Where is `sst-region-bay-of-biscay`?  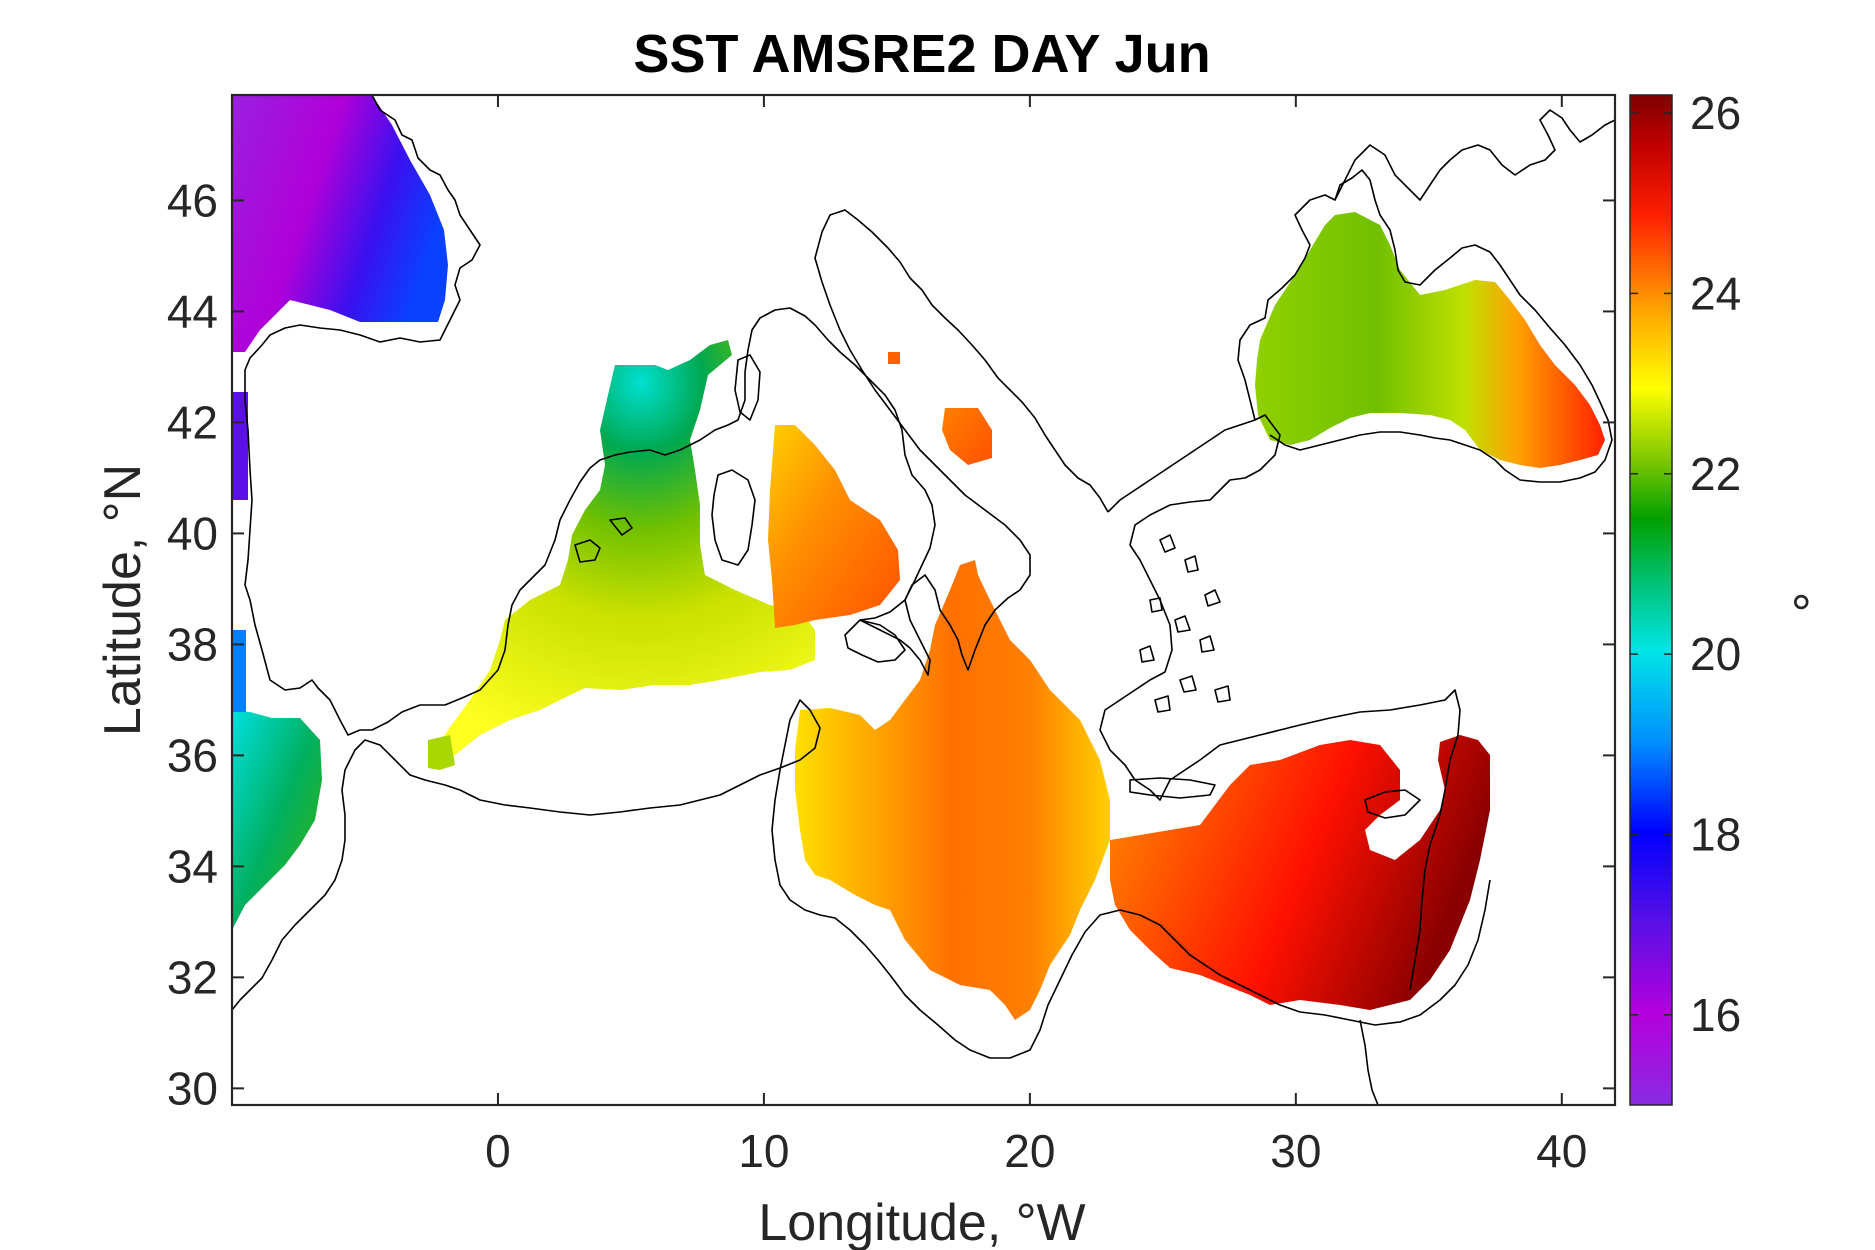
sst-region-bay-of-biscay is located at coordinates (340, 223).